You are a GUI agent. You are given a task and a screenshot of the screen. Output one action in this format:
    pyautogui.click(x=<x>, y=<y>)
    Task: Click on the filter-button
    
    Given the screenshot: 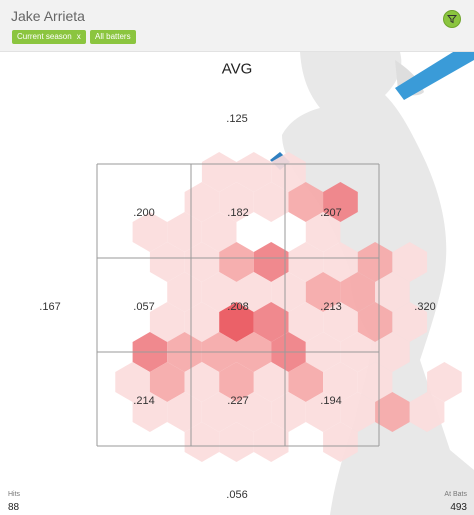 What is the action you would take?
    pyautogui.click(x=452, y=19)
    